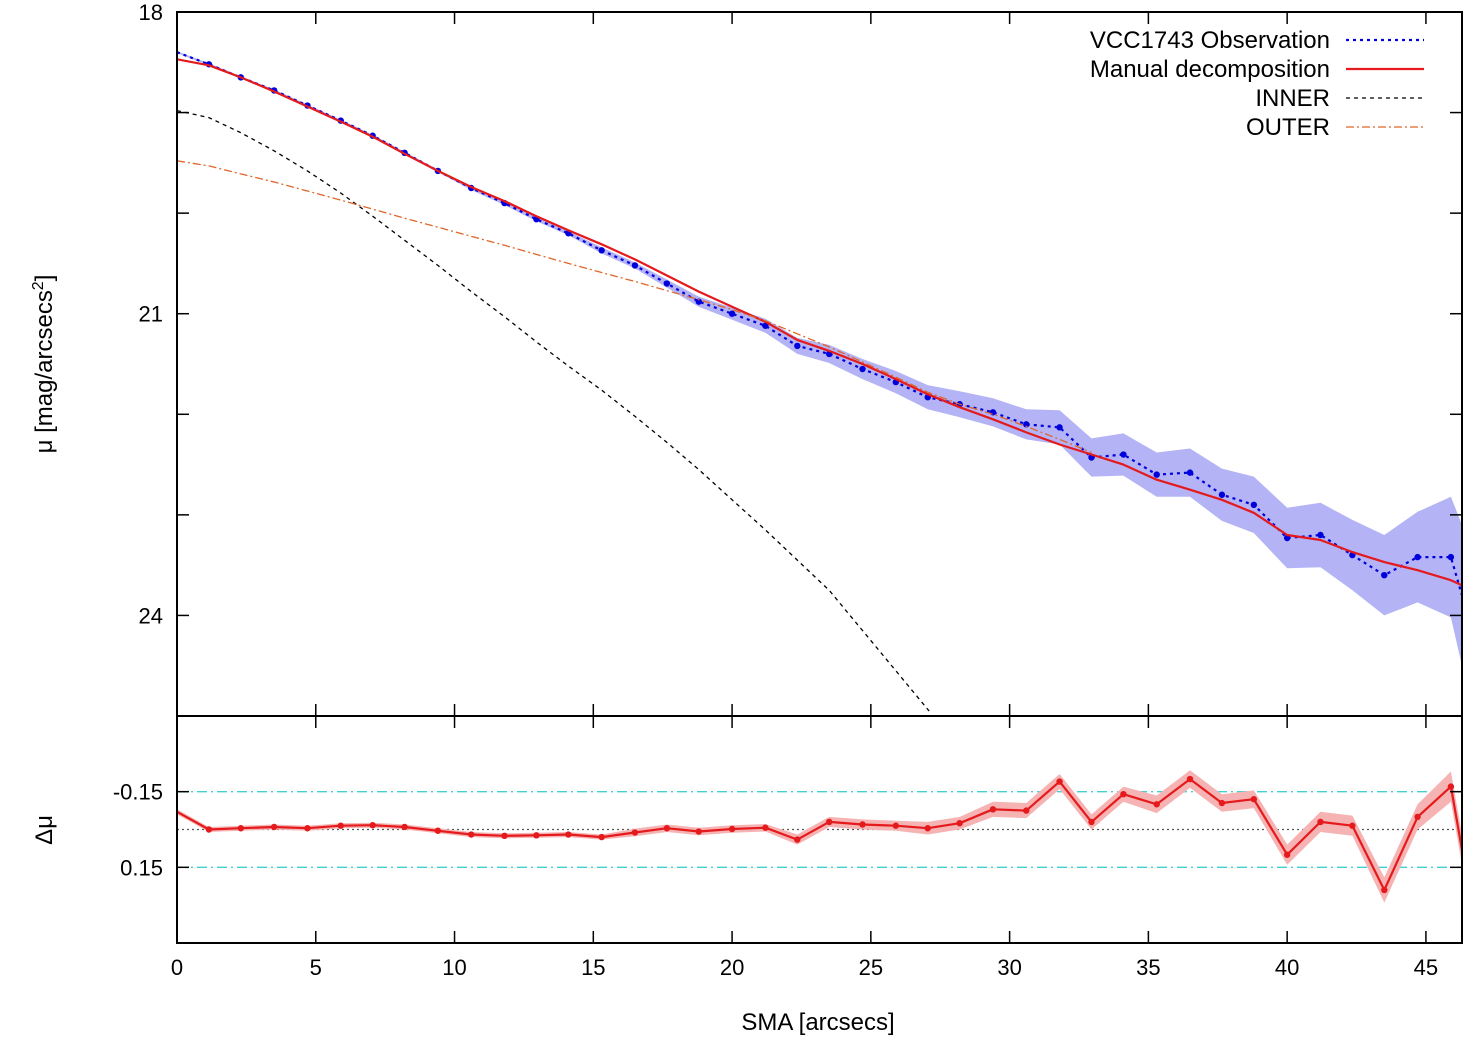 This screenshot has height=1044, width=1482. Describe the element at coordinates (1288, 127) in the screenshot. I see `legend-label: OUTER` at that location.